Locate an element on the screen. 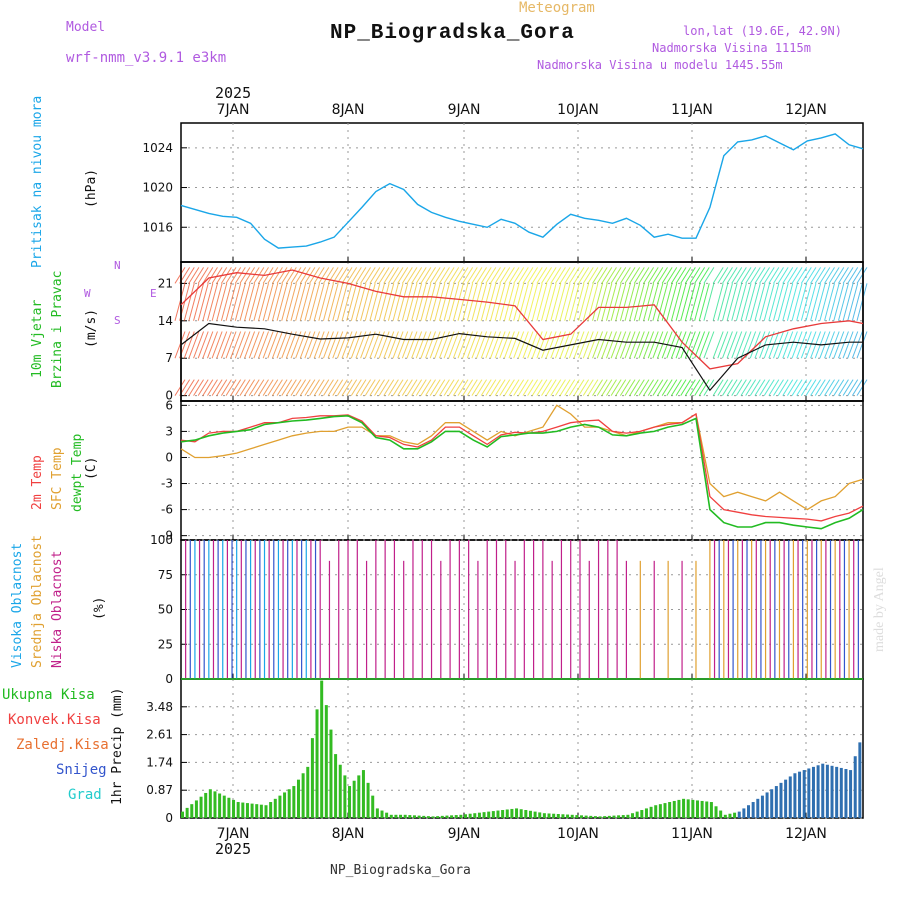 This screenshot has width=900, height=900. bottom-day-label: 12JAN is located at coordinates (806, 834).